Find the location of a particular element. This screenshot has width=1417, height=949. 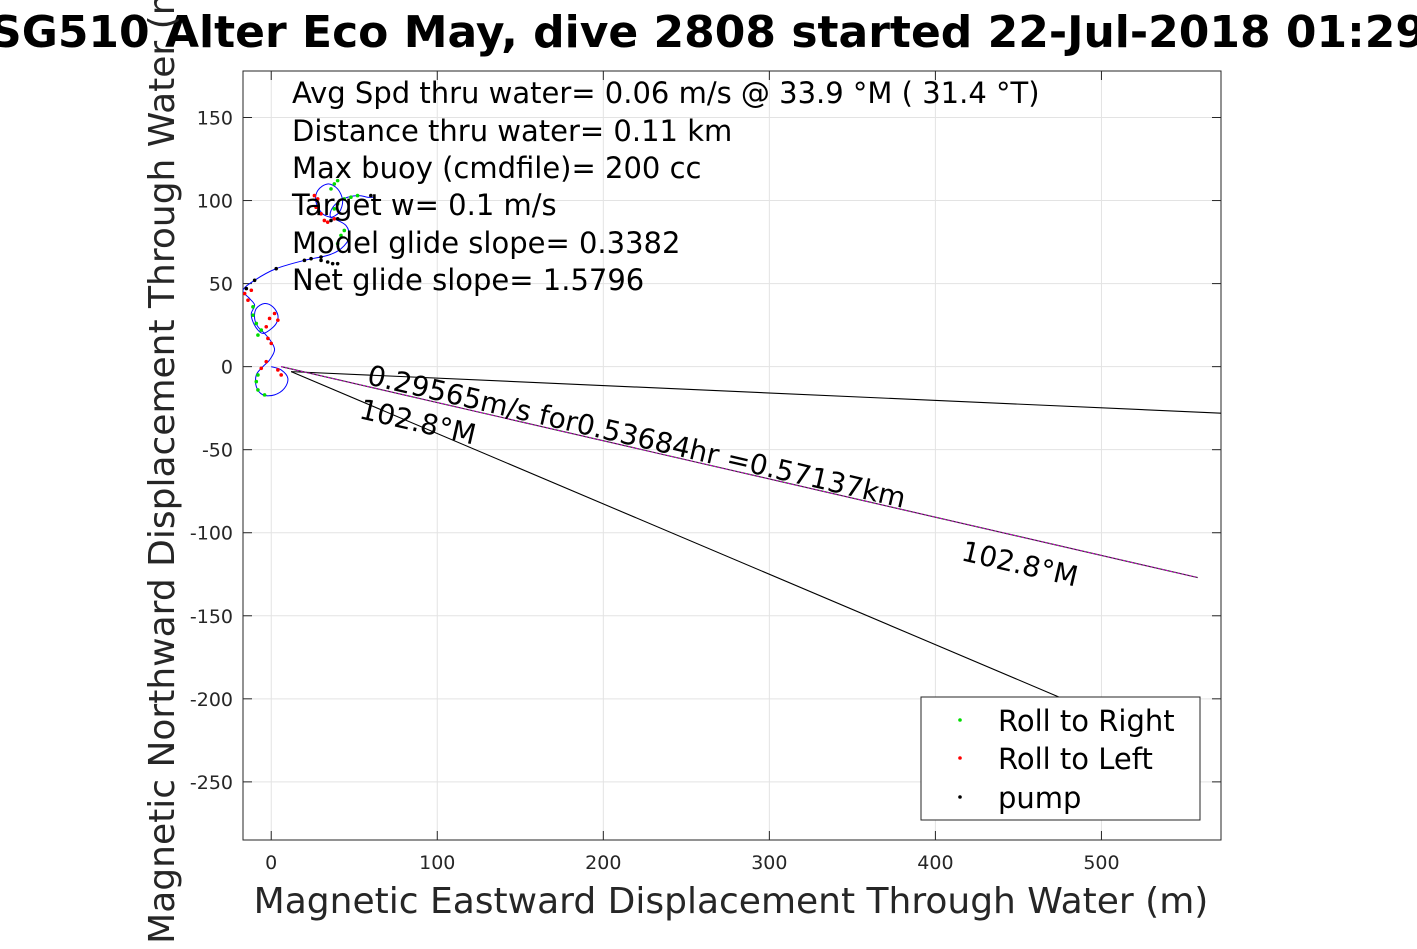

glider-track is located at coordinates (309, 290).